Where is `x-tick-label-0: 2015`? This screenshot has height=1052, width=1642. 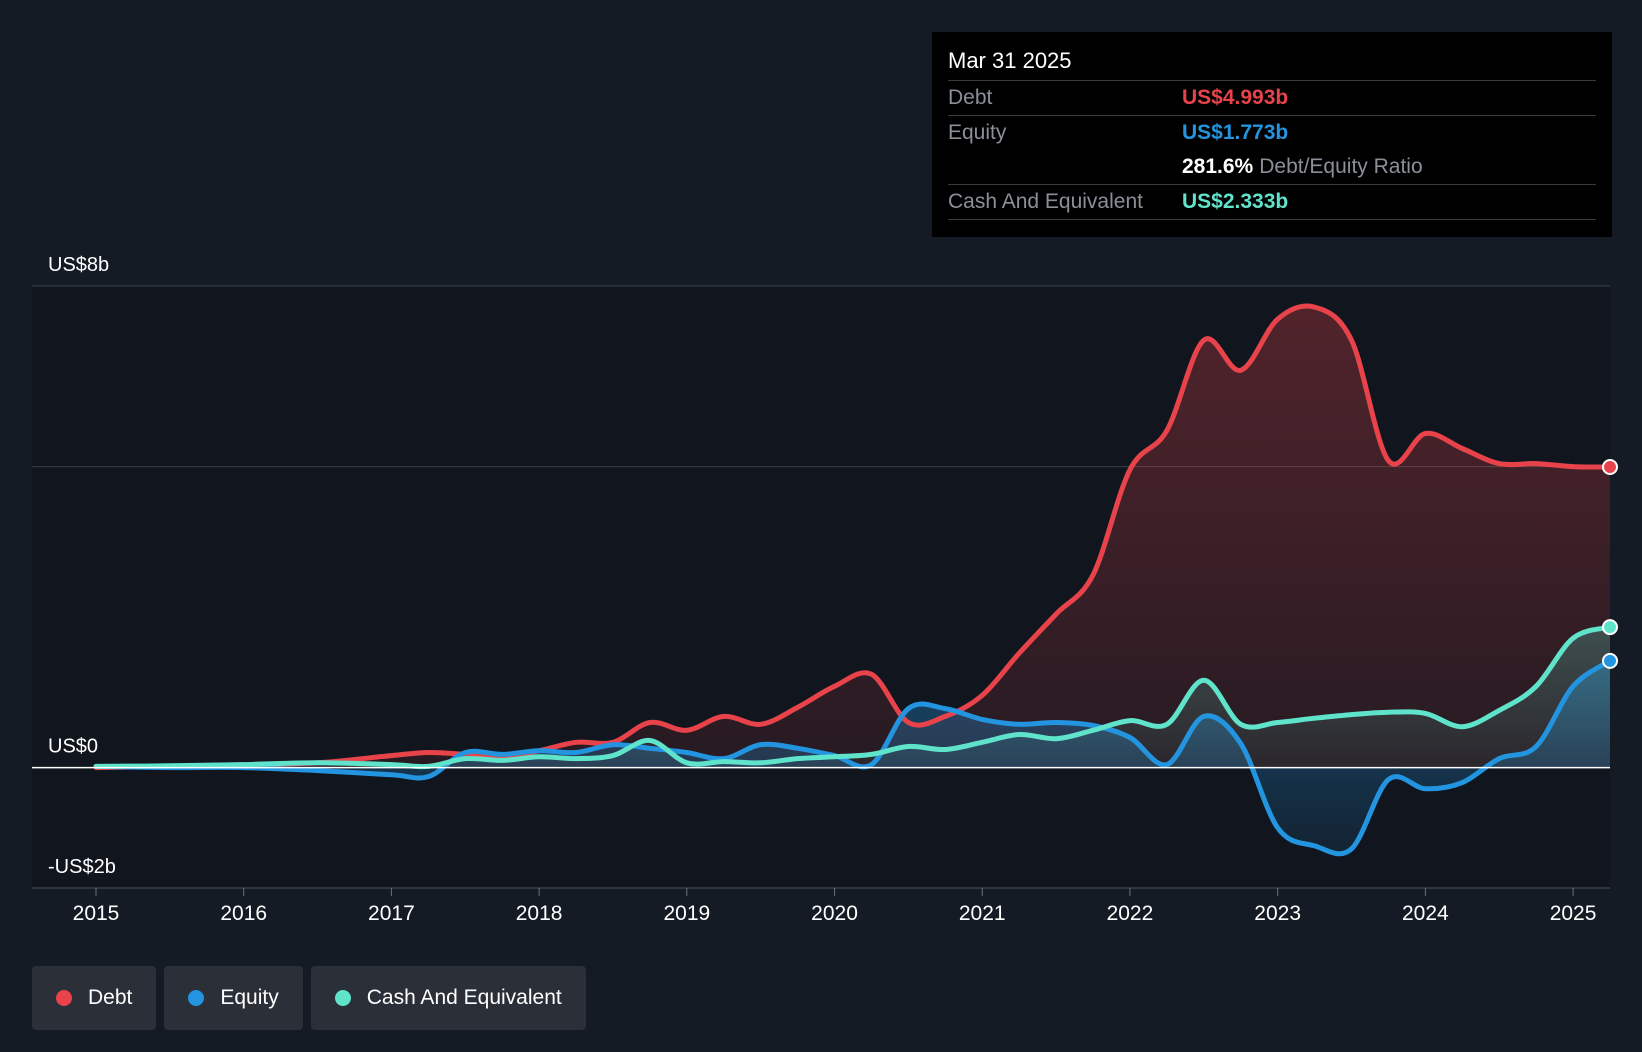
x-tick-label-0: 2015 is located at coordinates (96, 913).